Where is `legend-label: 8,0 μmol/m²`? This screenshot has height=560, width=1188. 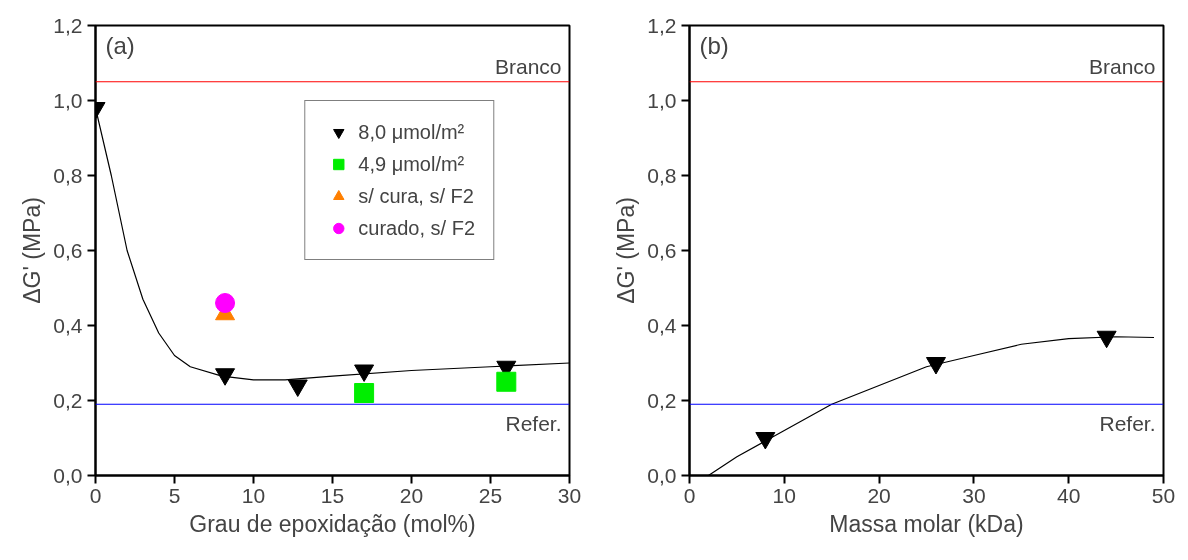
legend-label: 8,0 μmol/m² is located at coordinates (411, 132).